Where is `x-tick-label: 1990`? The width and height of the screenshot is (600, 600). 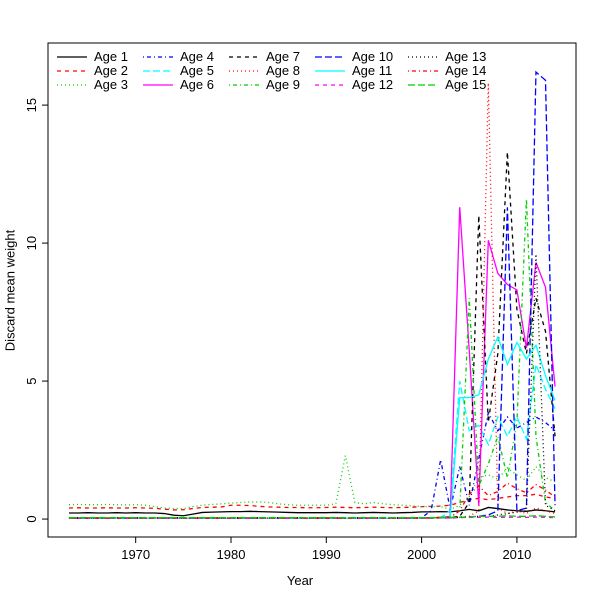
x-tick-label: 1990 is located at coordinates (326, 554).